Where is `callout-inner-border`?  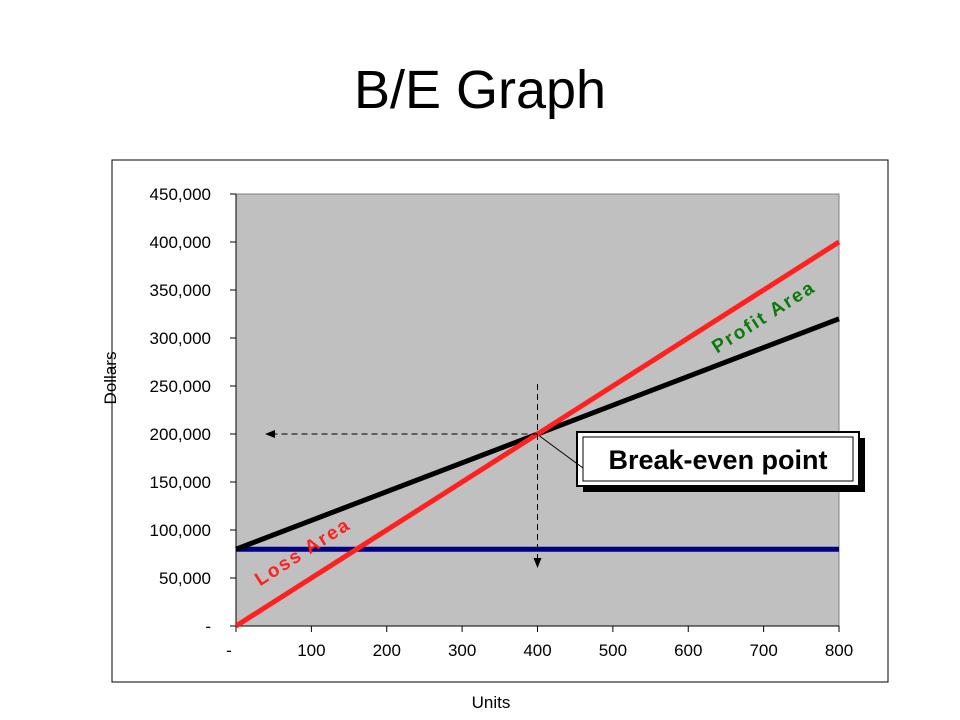
callout-inner-border is located at coordinates (718, 459).